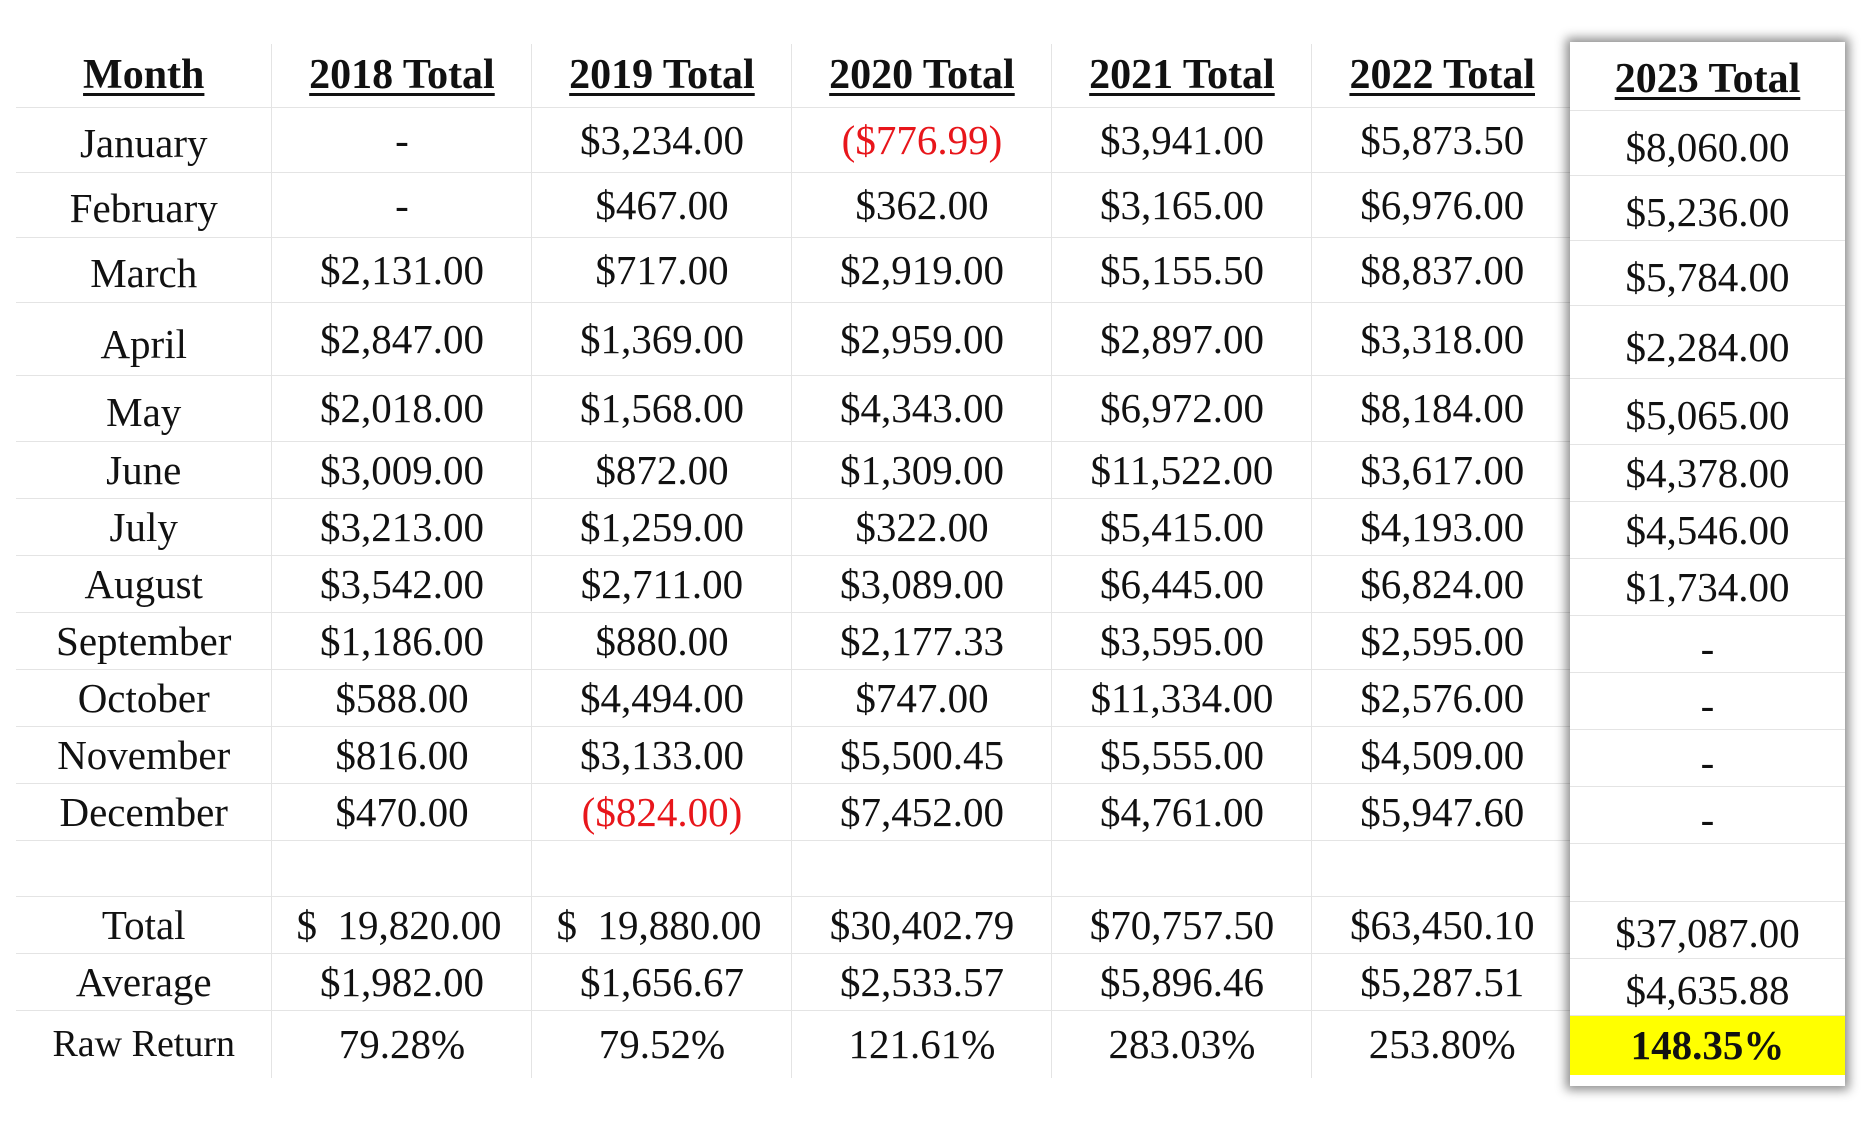 The image size is (1875, 1125). I want to click on cell-2020: $3,089.00, so click(922, 584).